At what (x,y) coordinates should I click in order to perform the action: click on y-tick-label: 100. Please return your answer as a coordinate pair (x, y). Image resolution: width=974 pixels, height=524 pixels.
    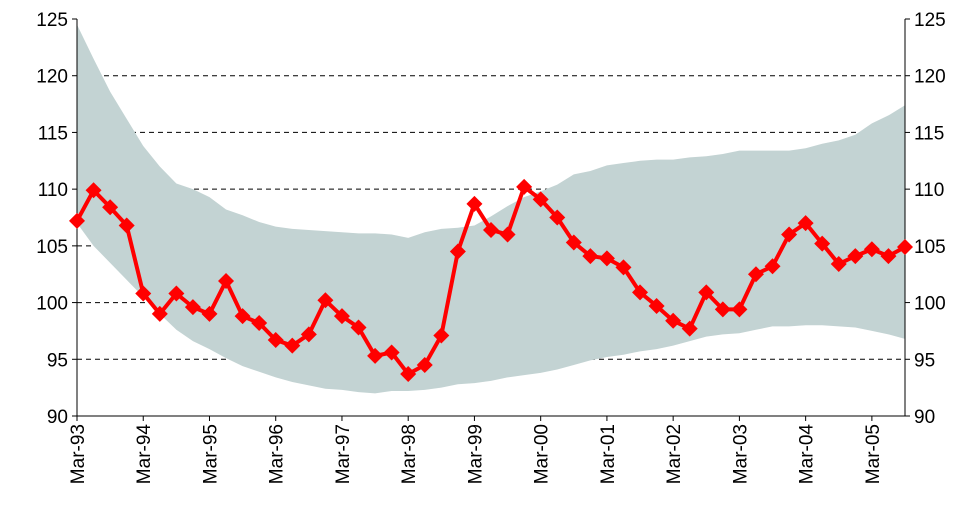
    Looking at the image, I should click on (52, 304).